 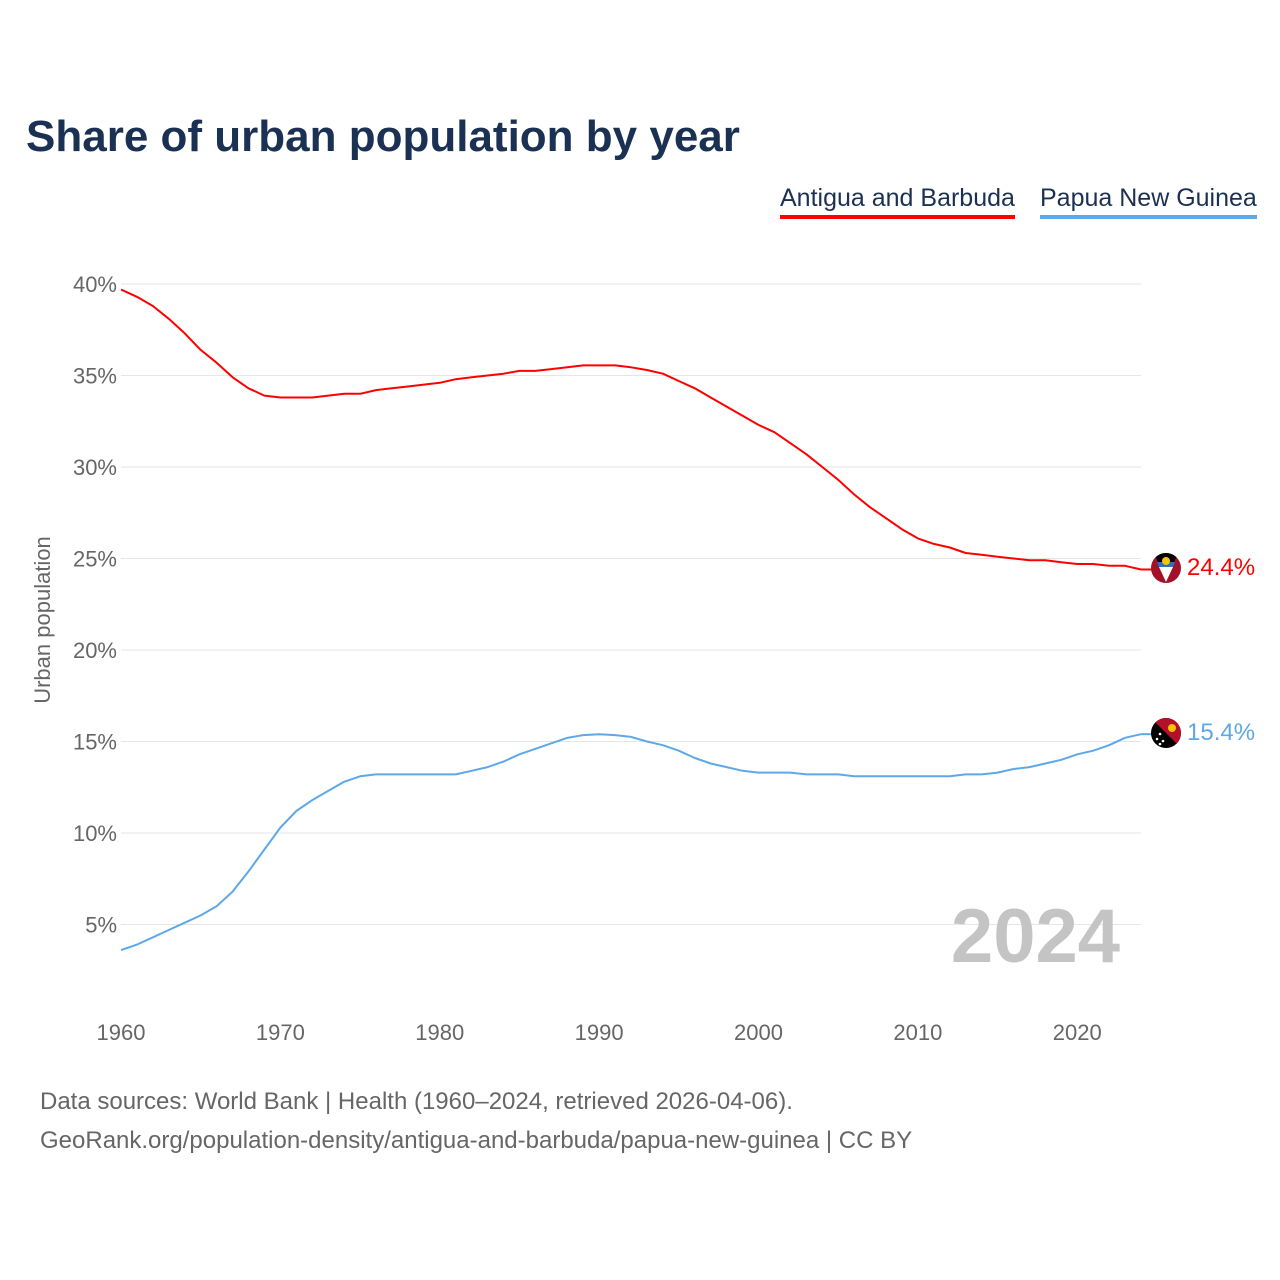 What do you see at coordinates (1077, 1032) in the screenshot?
I see `x-tick-label: 2020` at bounding box center [1077, 1032].